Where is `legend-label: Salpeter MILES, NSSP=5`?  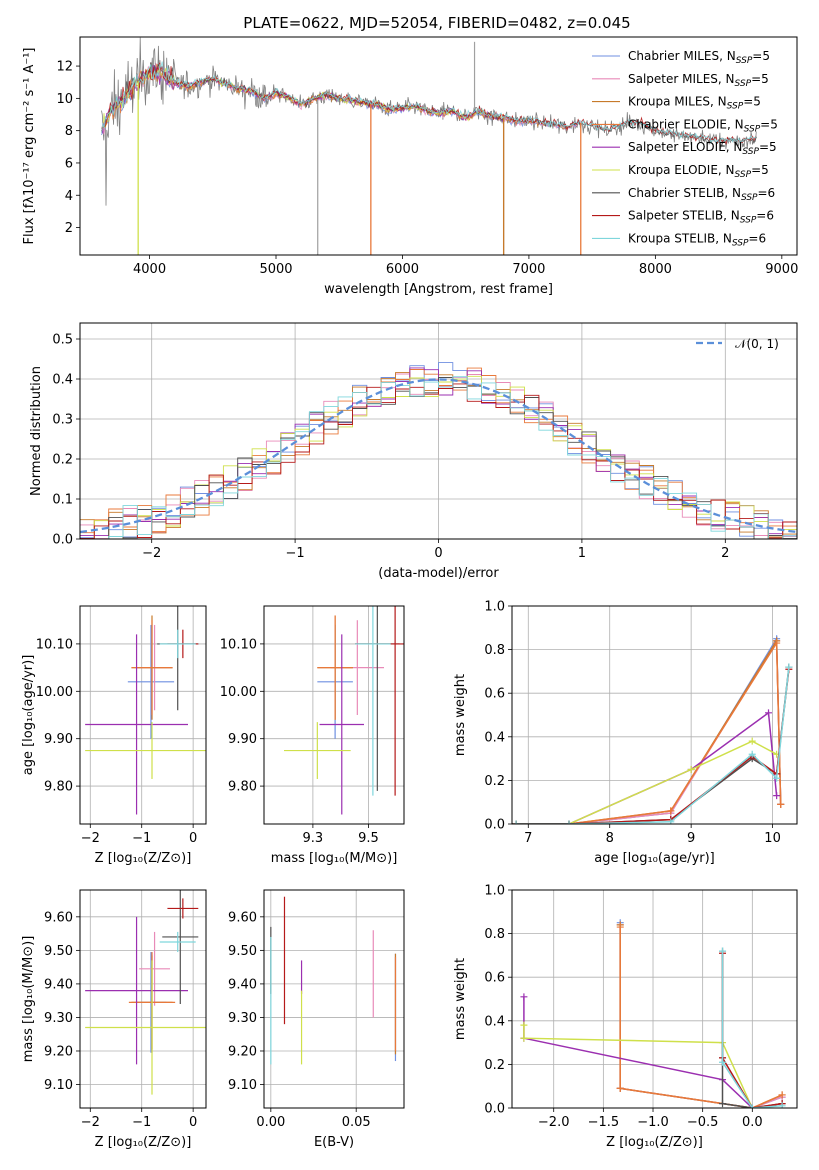 legend-label: Salpeter MILES, NSSP=5 is located at coordinates (698, 80).